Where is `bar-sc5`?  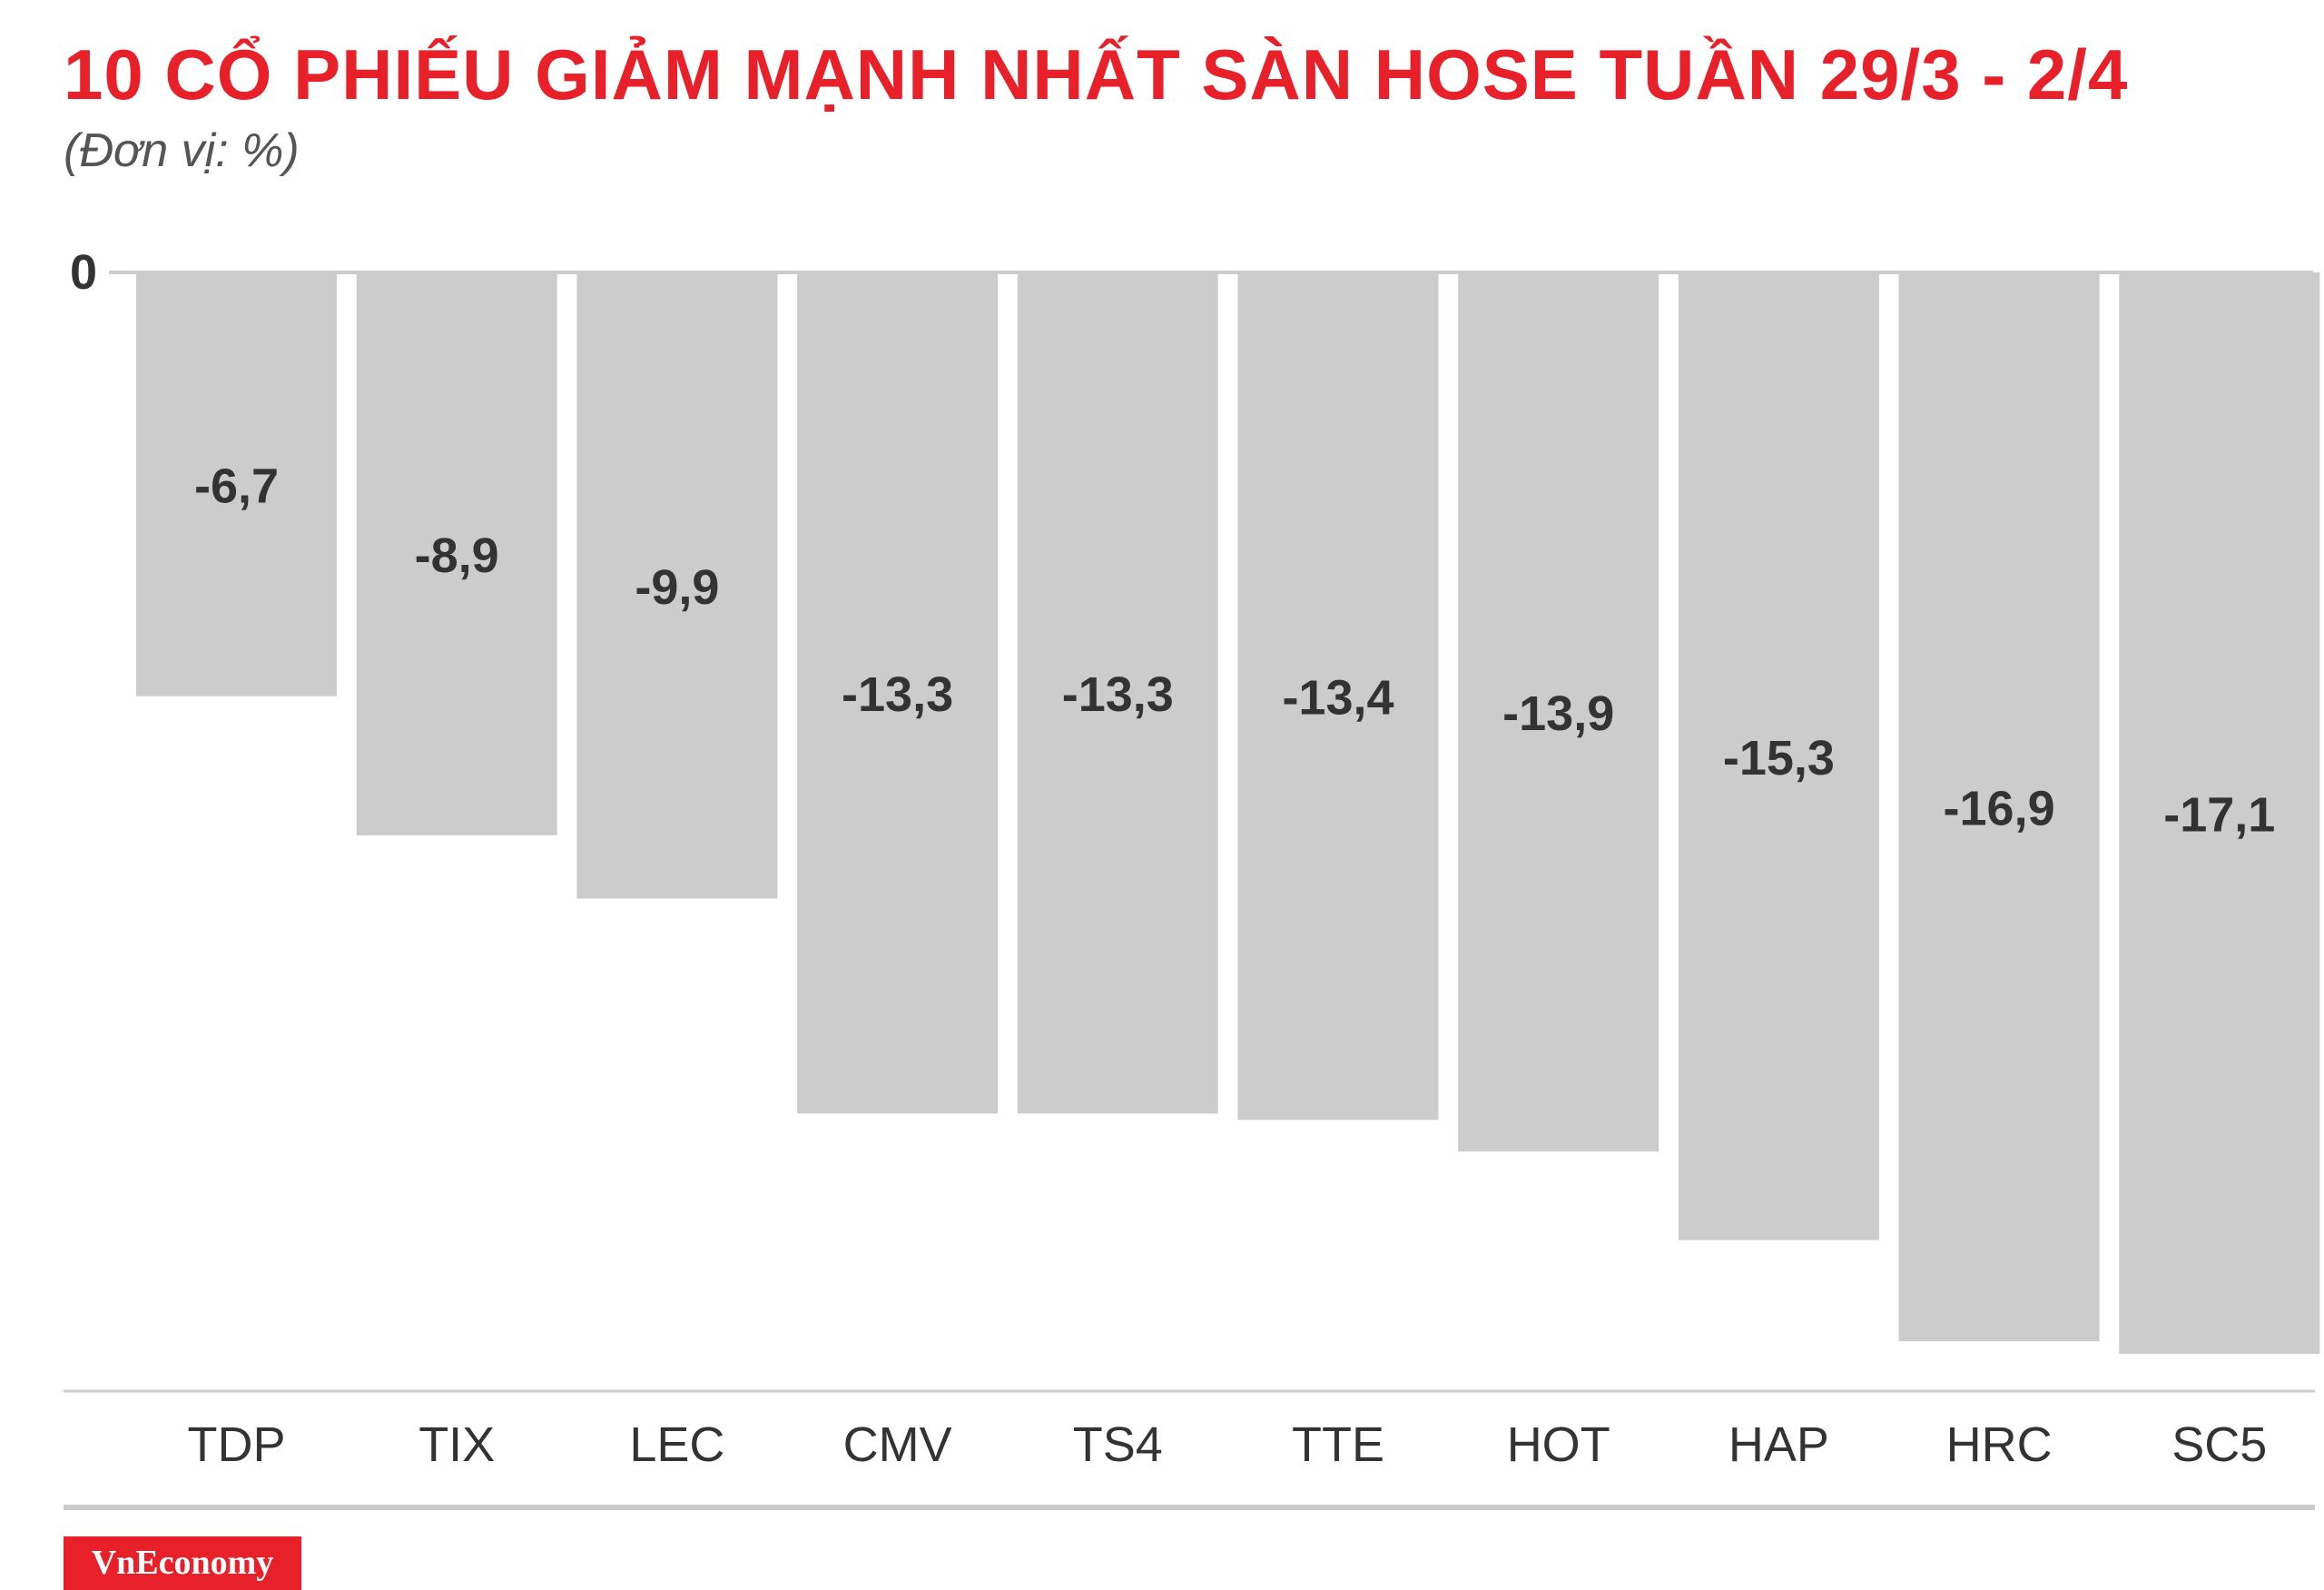 bar-sc5 is located at coordinates (2219, 813).